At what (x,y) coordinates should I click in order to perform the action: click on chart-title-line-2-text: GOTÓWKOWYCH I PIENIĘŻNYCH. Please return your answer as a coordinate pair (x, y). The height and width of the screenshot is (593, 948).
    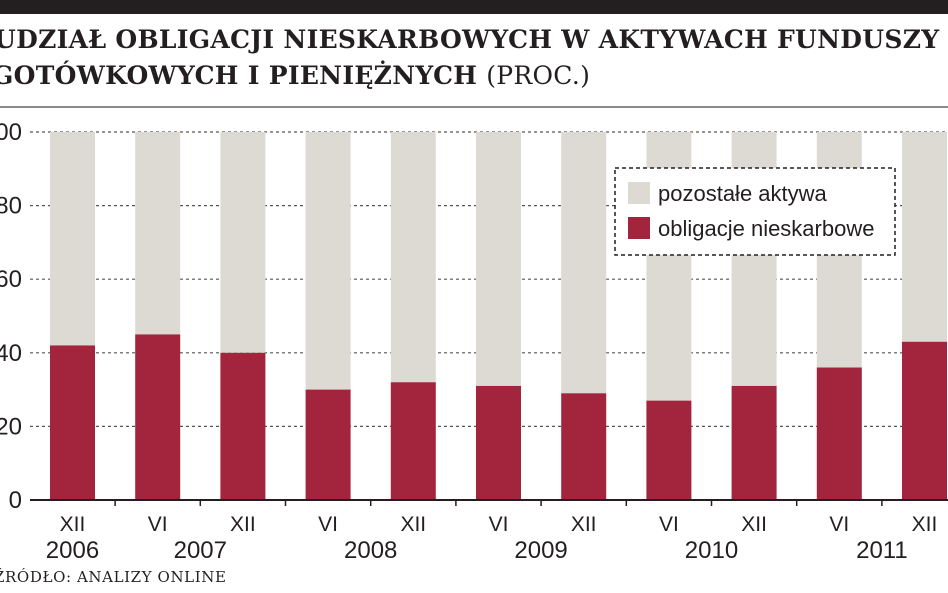
    Looking at the image, I should click on (239, 75).